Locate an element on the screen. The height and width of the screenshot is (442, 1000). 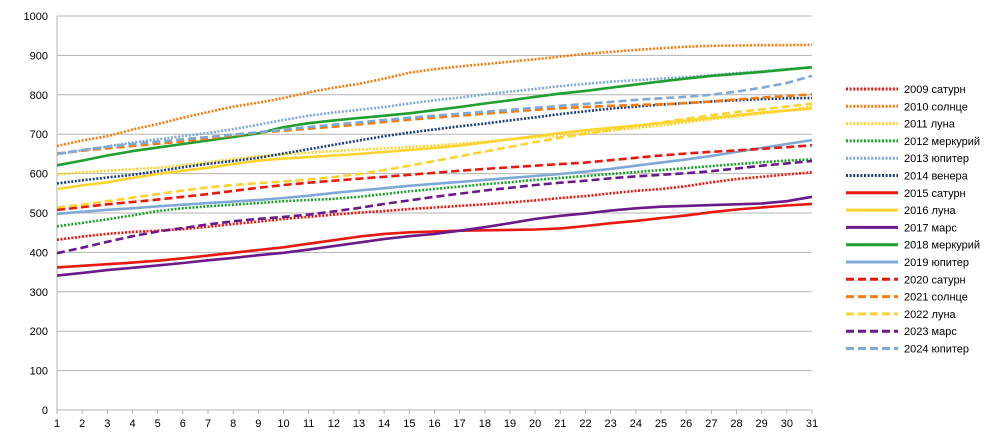
x-tick-label: 17 is located at coordinates (460, 424).